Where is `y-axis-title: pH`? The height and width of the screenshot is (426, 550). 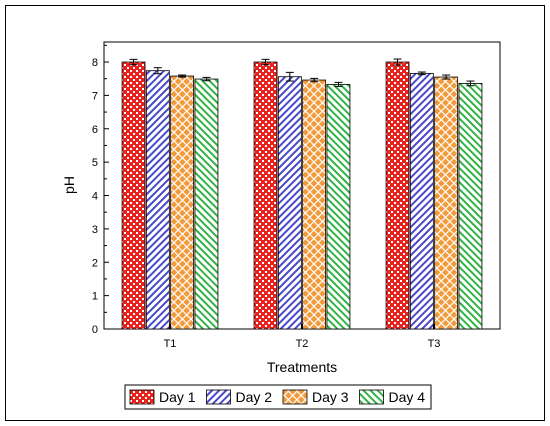 y-axis-title: pH is located at coordinates (69, 185).